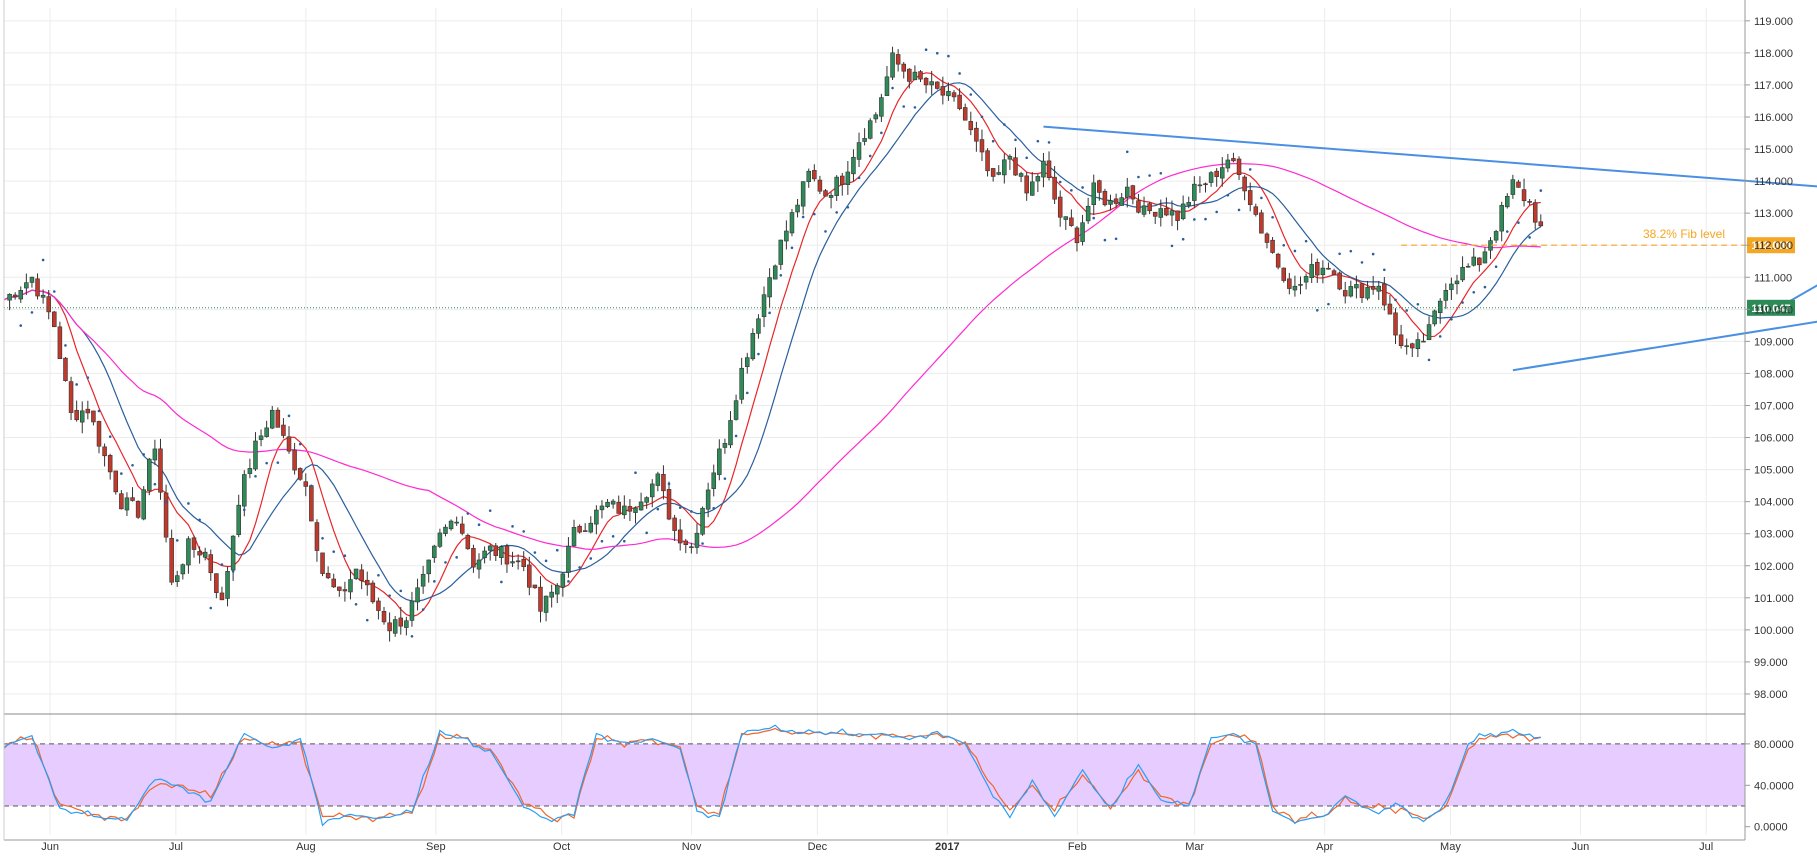  Describe the element at coordinates (1771, 663) in the screenshot. I see `y-tick-label: 99.000` at that location.